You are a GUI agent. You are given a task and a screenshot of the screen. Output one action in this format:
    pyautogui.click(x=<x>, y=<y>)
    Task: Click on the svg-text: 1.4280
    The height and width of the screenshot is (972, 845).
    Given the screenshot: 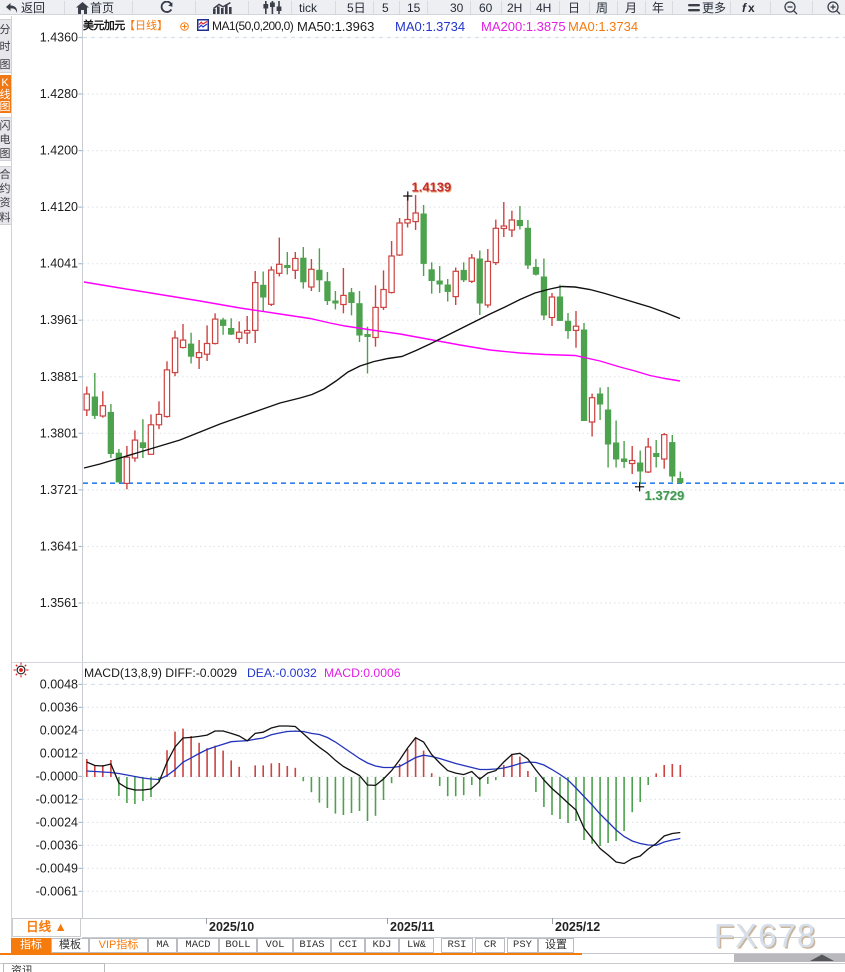 What is the action you would take?
    pyautogui.click(x=59, y=94)
    